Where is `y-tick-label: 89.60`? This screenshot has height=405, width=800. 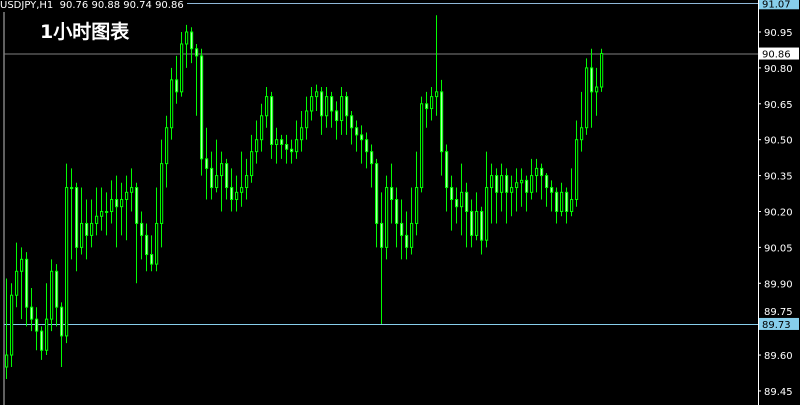
y-tick-label: 89.60 is located at coordinates (778, 356).